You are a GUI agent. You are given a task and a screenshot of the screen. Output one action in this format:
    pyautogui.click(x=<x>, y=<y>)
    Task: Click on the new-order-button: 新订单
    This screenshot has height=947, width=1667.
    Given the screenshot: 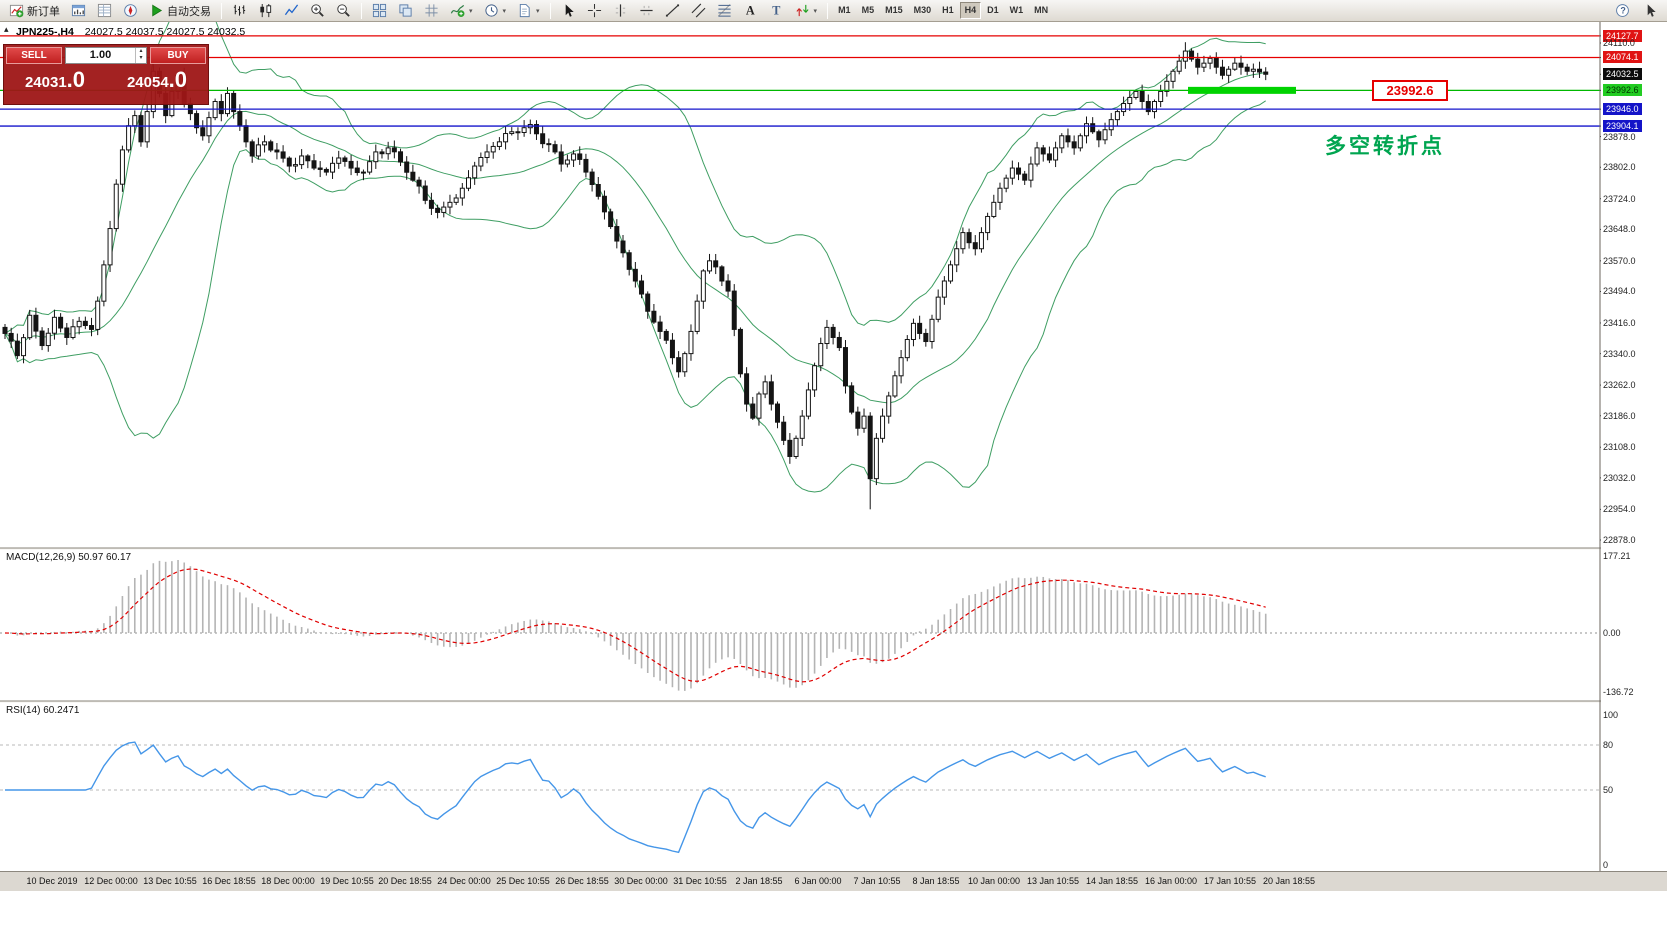 What is the action you would take?
    pyautogui.click(x=34, y=10)
    